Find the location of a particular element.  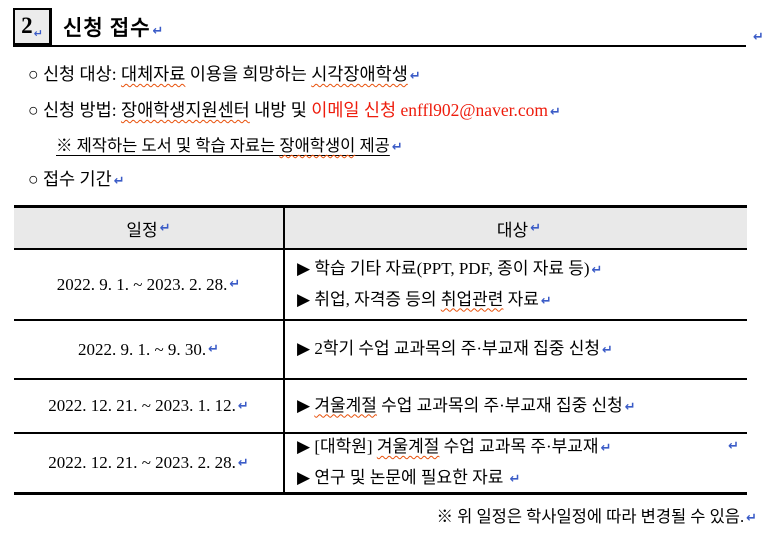

schedule-cell: 2022. 12. 21. ~ 2023. 2. 28. ↵ is located at coordinates (149, 463).